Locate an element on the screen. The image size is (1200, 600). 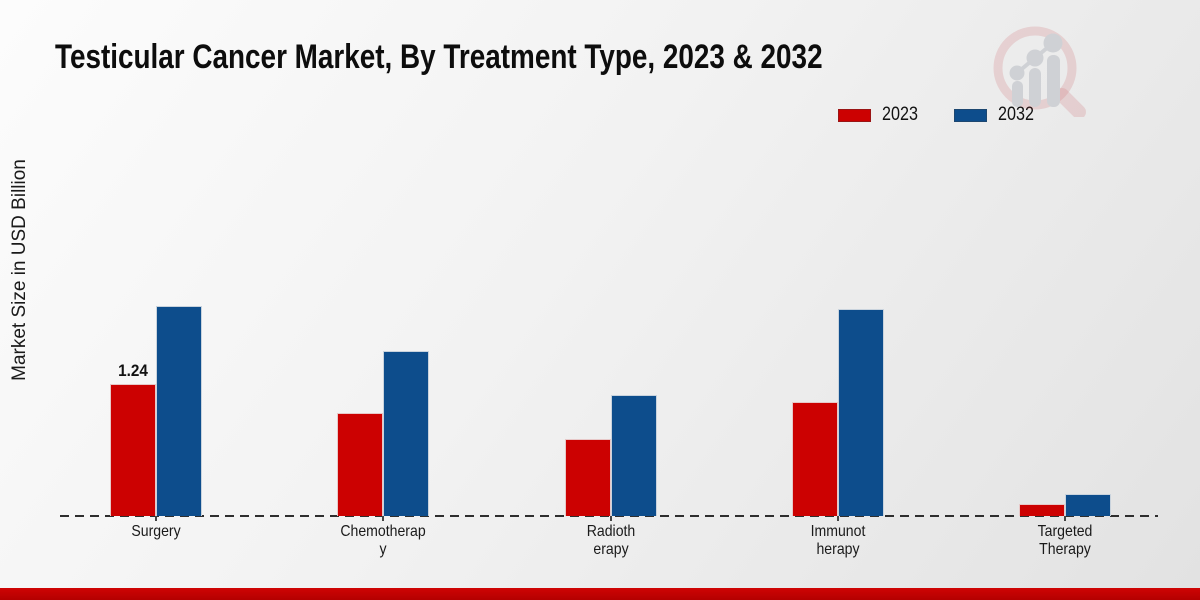
bar-2023-immunotherapy is located at coordinates (814, 459).